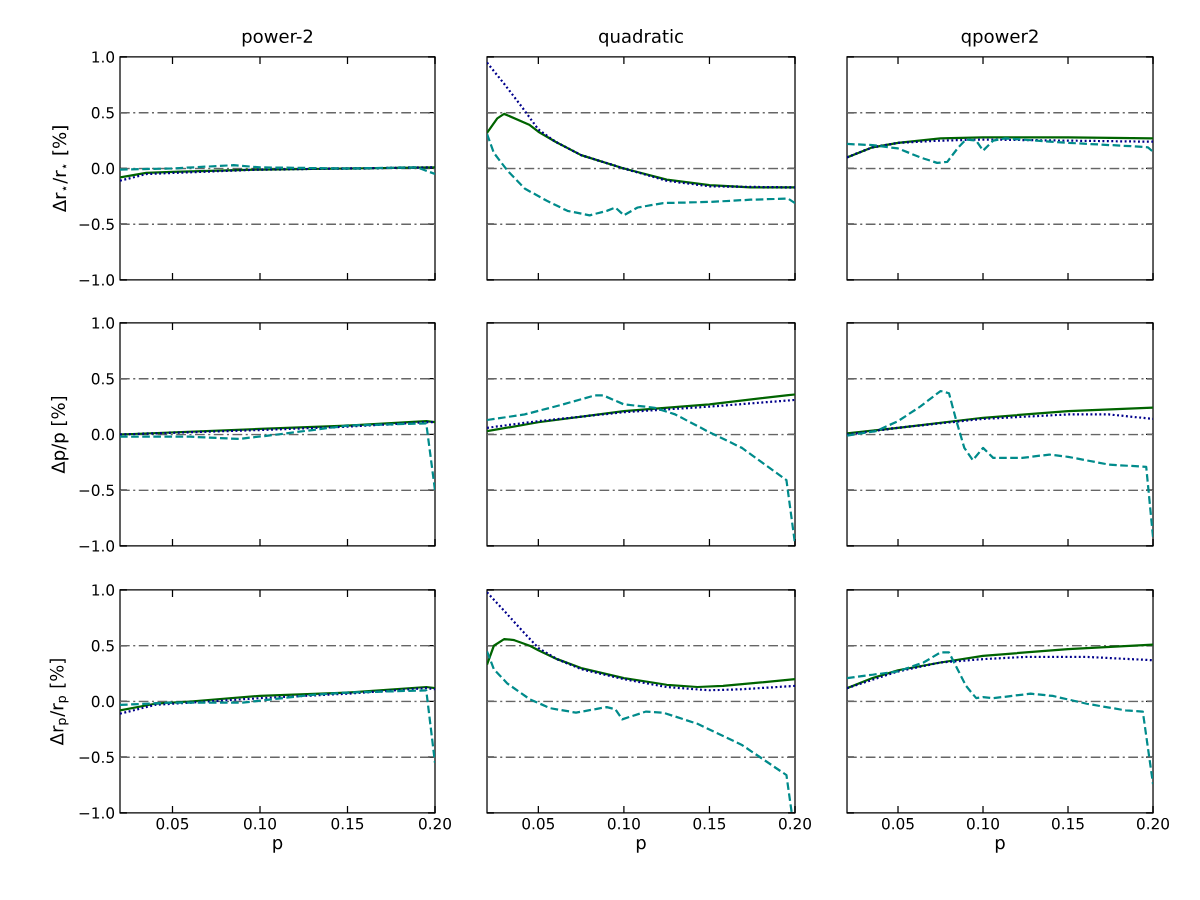 This screenshot has width=1200, height=900. Describe the element at coordinates (59, 435) in the screenshot. I see `y-axis-title: Δp/p [%]` at that location.